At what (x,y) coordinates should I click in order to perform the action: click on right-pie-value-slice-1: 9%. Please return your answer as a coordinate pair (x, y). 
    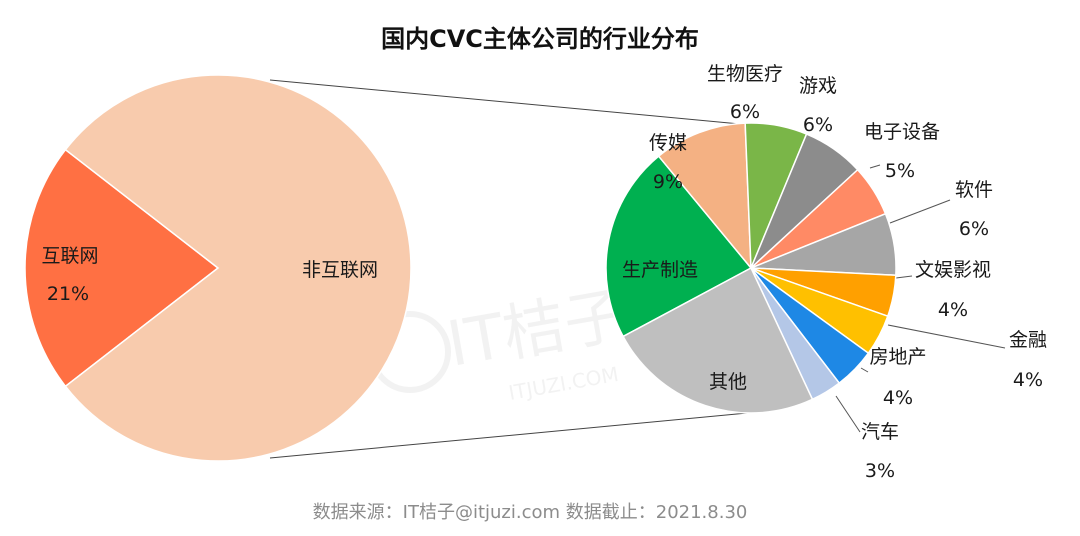
    Looking at the image, I should click on (668, 182).